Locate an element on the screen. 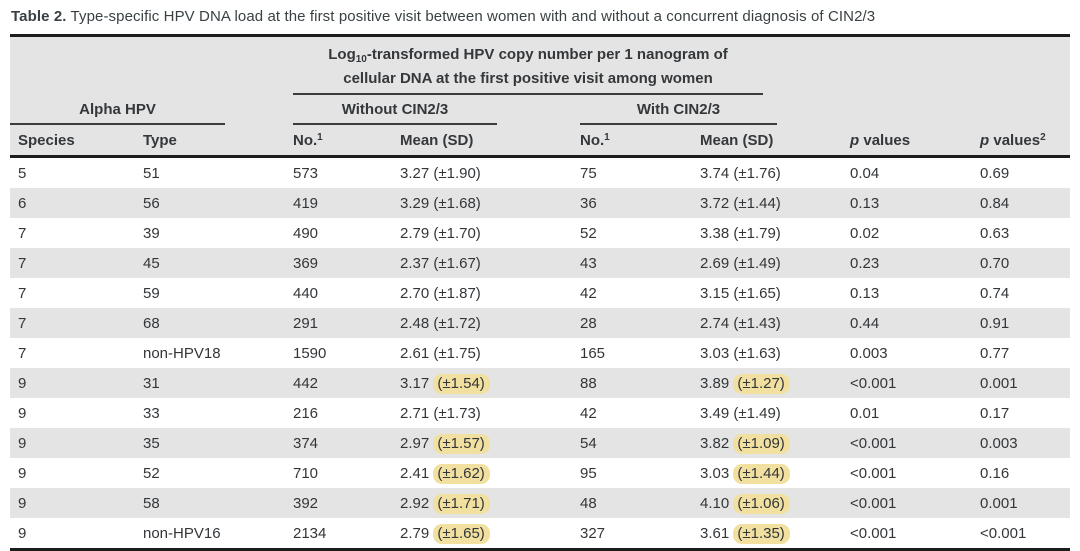 This screenshot has height=551, width=1080. cell-mean-with: 3.38 (±1.79) is located at coordinates (775, 233).